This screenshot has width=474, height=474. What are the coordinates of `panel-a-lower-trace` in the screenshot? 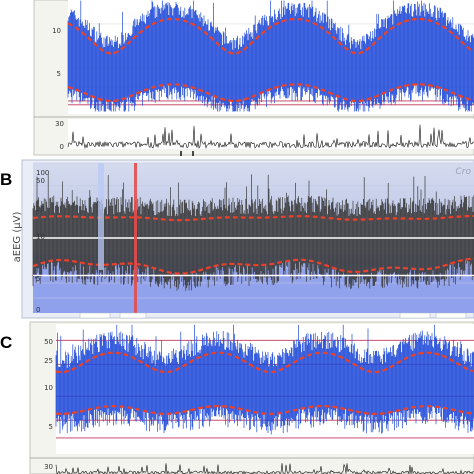 It's located at (270, 136).